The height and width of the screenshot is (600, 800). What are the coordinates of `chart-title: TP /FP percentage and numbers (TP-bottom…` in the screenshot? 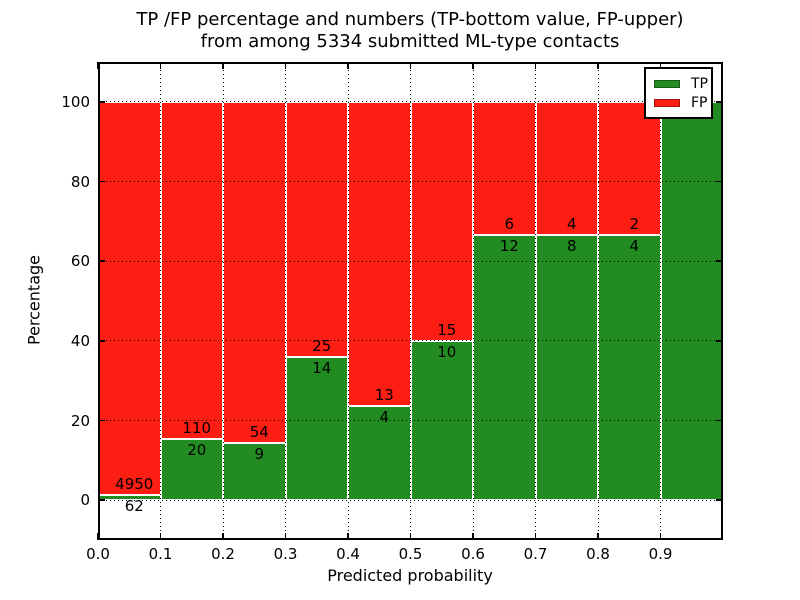 It's located at (409, 31).